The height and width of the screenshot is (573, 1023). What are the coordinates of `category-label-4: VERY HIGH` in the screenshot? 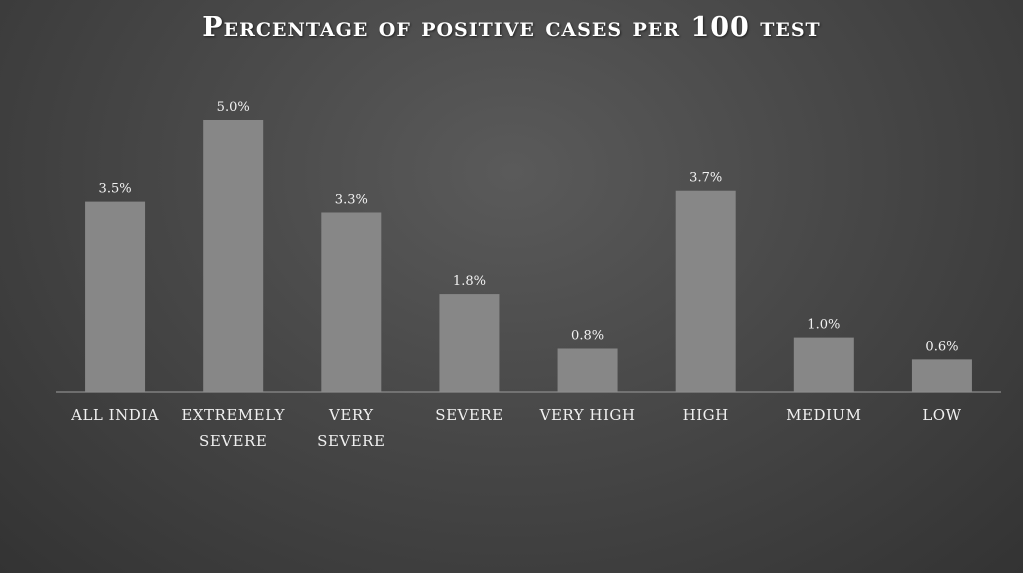 It's located at (587, 415).